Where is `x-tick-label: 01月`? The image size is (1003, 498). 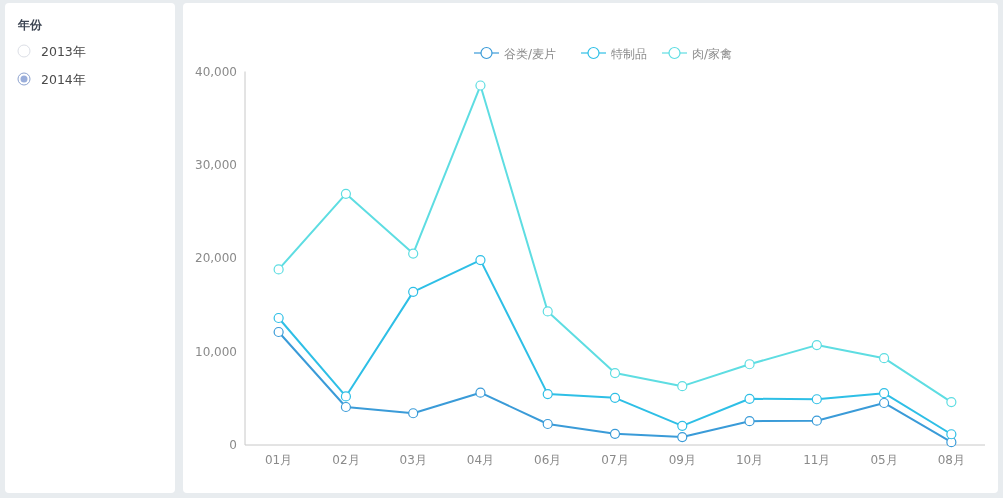 x-tick-label: 01月 is located at coordinates (279, 460).